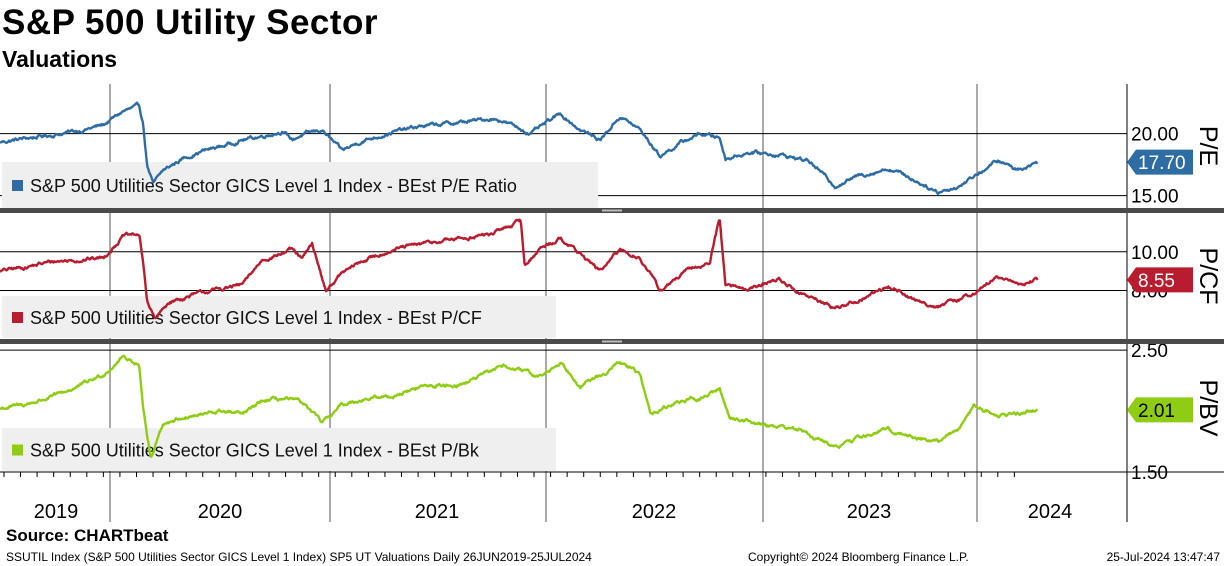 This screenshot has height=566, width=1224. I want to click on x-tick-label: 2023, so click(869, 512).